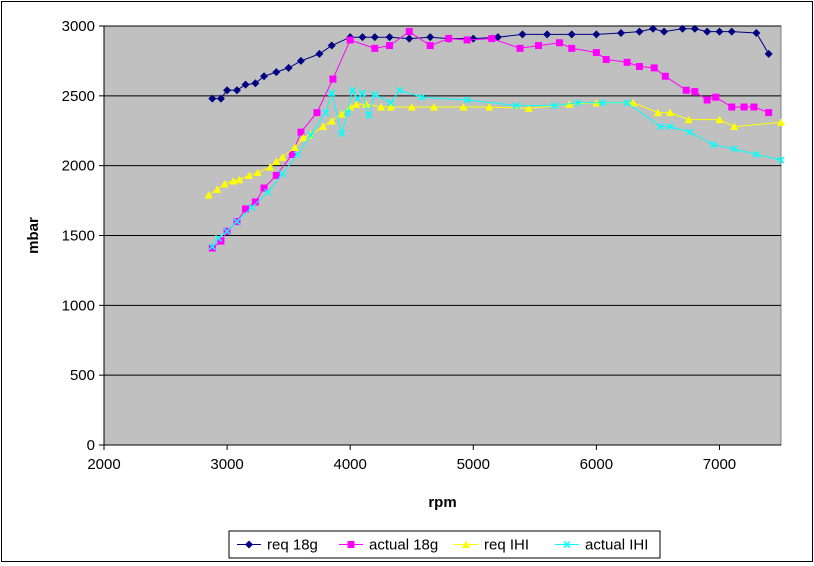  I want to click on legend-box, so click(444, 544).